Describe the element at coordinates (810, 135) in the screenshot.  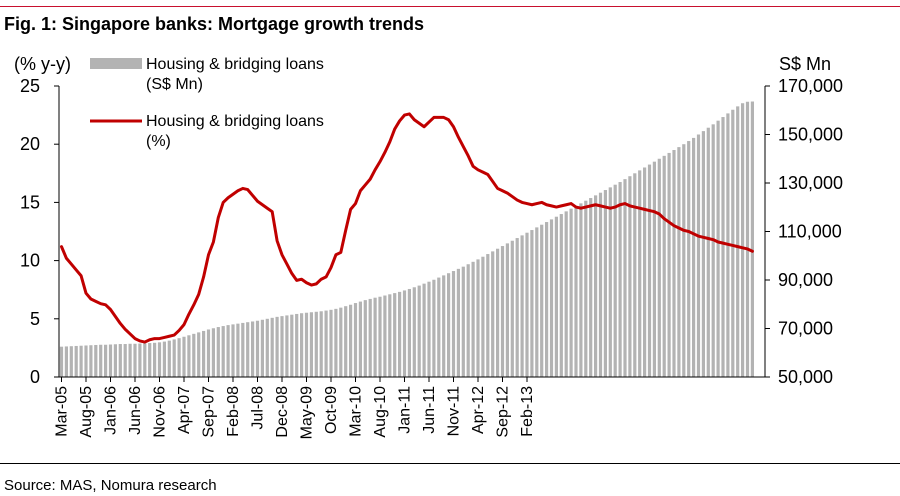
I see `right-tick-label: 150,000` at that location.